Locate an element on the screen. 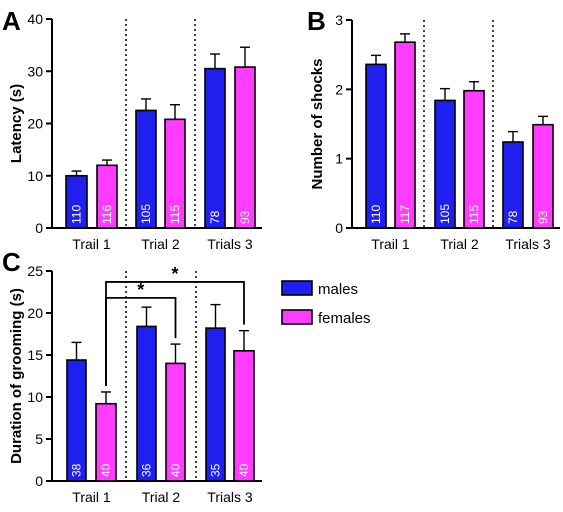 This screenshot has width=563, height=512. y-tick-label: 1 is located at coordinates (339, 159).